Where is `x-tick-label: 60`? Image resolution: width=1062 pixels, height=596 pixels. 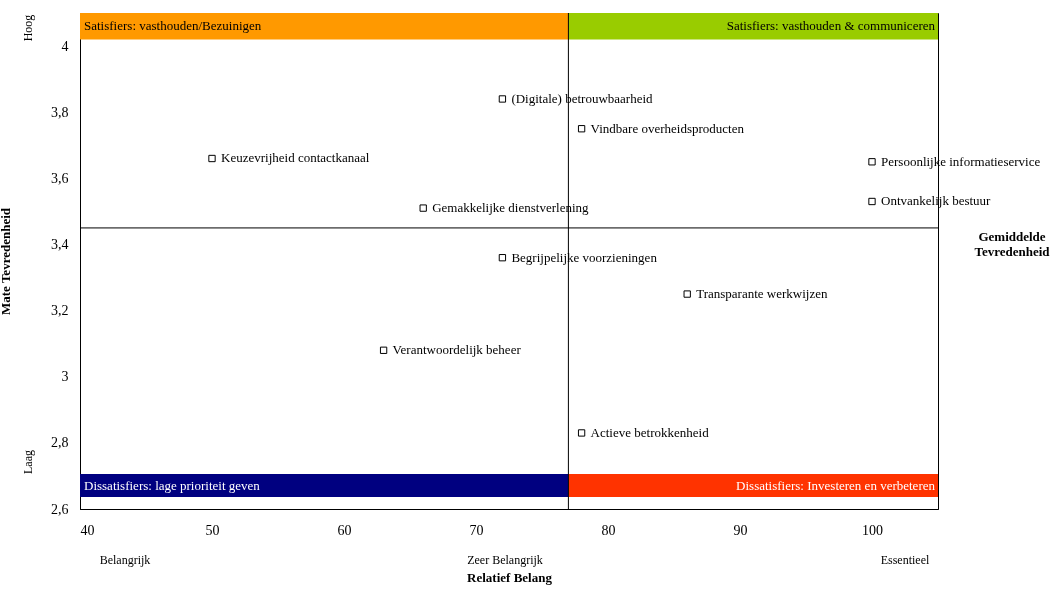 x-tick-label: 60 is located at coordinates (344, 530).